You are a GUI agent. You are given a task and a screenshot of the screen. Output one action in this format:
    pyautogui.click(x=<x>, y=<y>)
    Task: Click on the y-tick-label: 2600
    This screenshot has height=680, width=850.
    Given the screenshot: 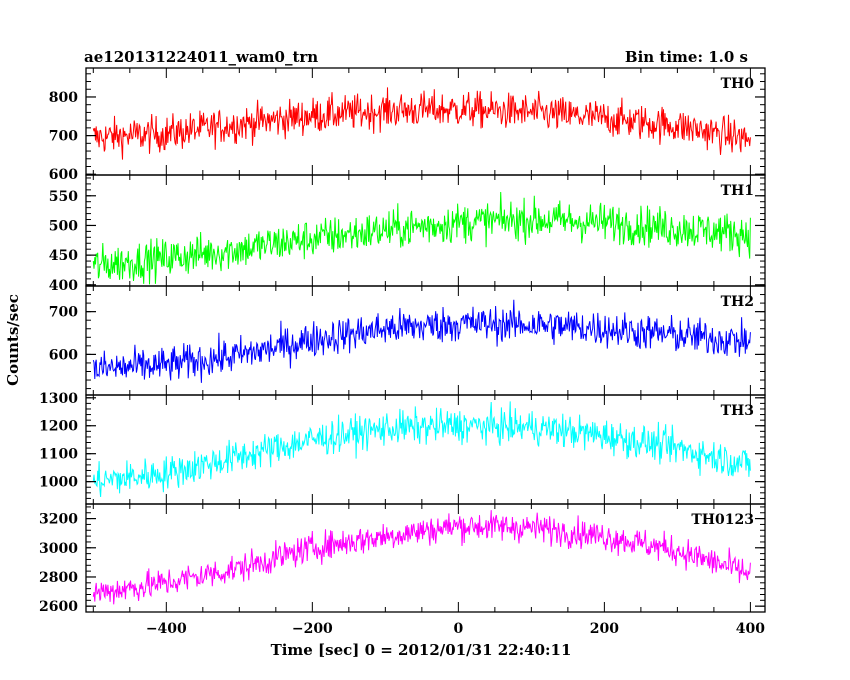 What is the action you would take?
    pyautogui.click(x=58, y=607)
    